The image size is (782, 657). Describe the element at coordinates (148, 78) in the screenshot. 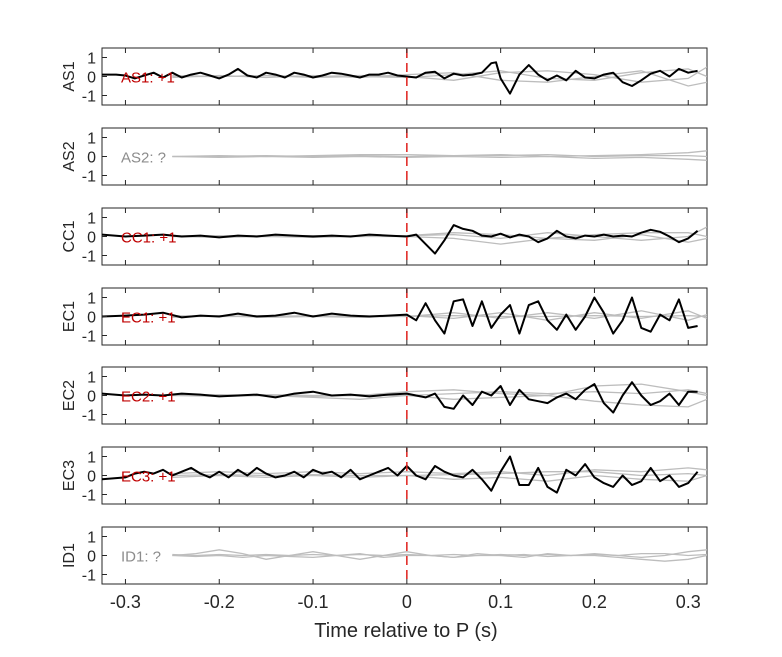

I see `polarity-label: AS1: +1` at that location.